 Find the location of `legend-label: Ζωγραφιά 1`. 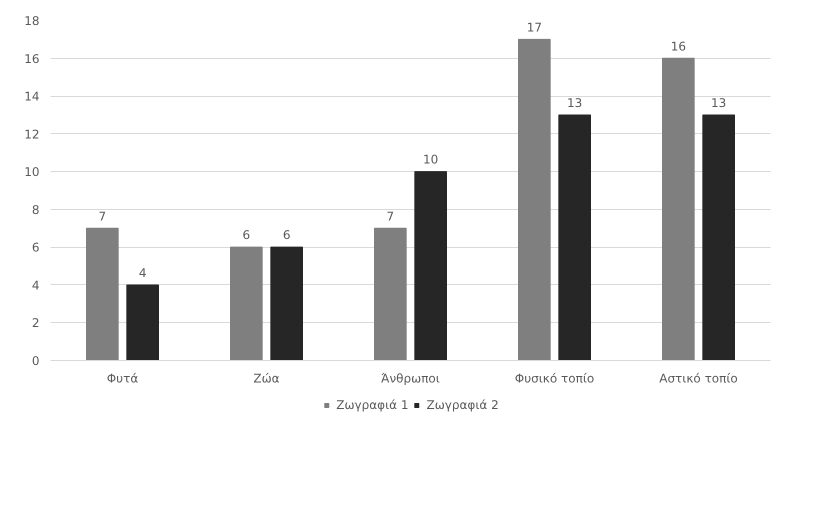

legend-label: Ζωγραφιά 1 is located at coordinates (372, 405).